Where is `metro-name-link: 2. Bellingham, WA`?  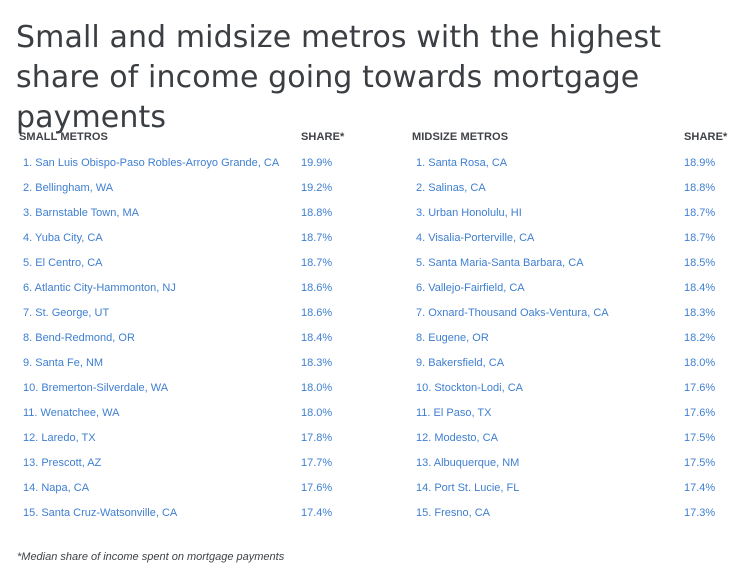 metro-name-link: 2. Bellingham, WA is located at coordinates (68, 188).